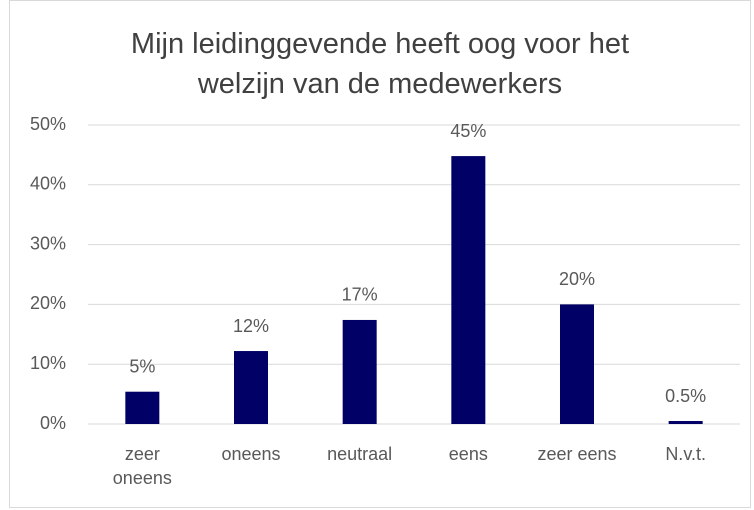 Image resolution: width=754 pixels, height=510 pixels. Describe the element at coordinates (468, 131) in the screenshot. I see `data-label: 45%` at that location.